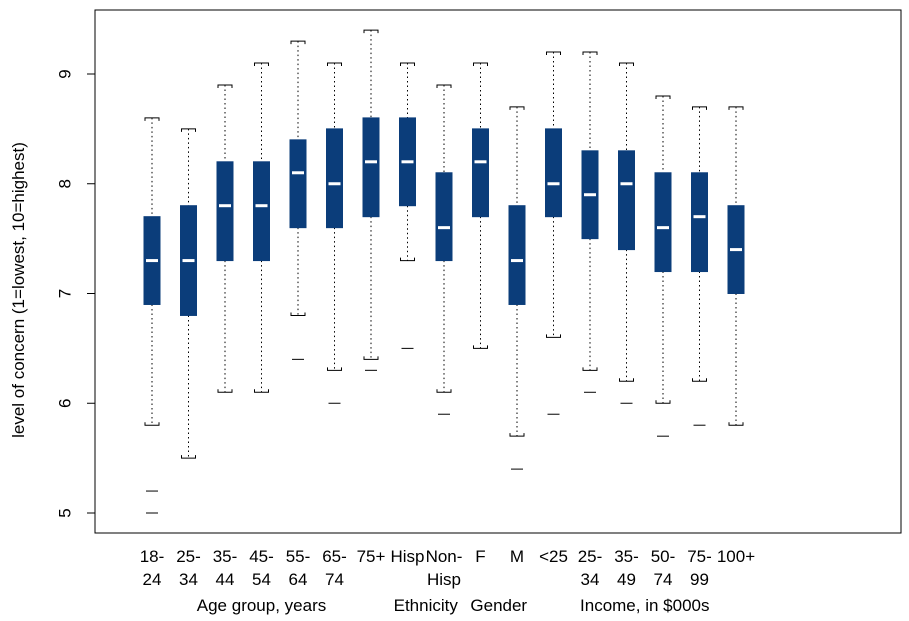  Describe the element at coordinates (65, 293) in the screenshot. I see `y-tick-label: 7` at that location.